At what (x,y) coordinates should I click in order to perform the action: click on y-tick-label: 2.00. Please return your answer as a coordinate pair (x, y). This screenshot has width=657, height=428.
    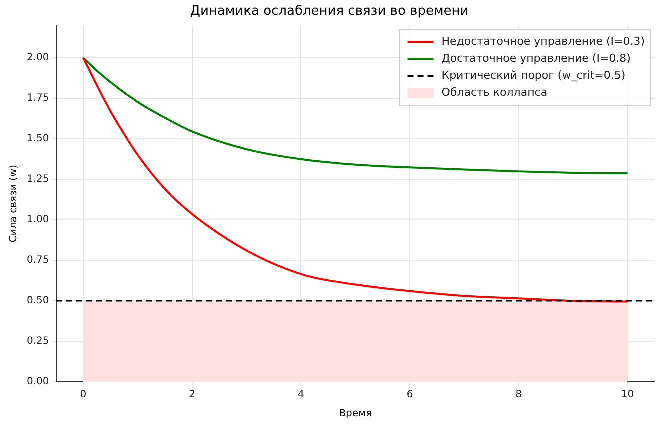
    Looking at the image, I should click on (38, 58).